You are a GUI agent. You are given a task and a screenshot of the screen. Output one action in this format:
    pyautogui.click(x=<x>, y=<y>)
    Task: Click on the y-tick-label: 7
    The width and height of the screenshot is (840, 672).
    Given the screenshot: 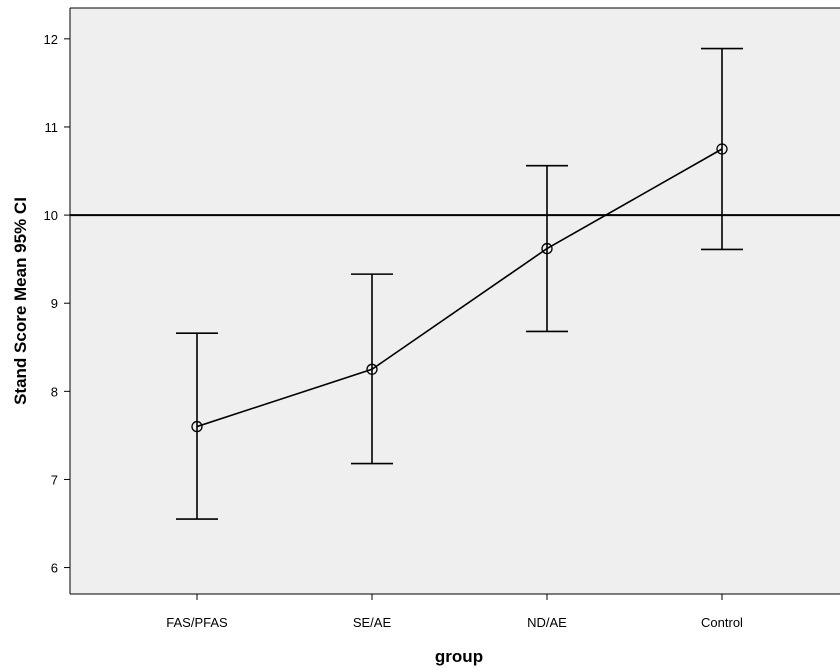 What is the action you would take?
    pyautogui.click(x=54, y=479)
    